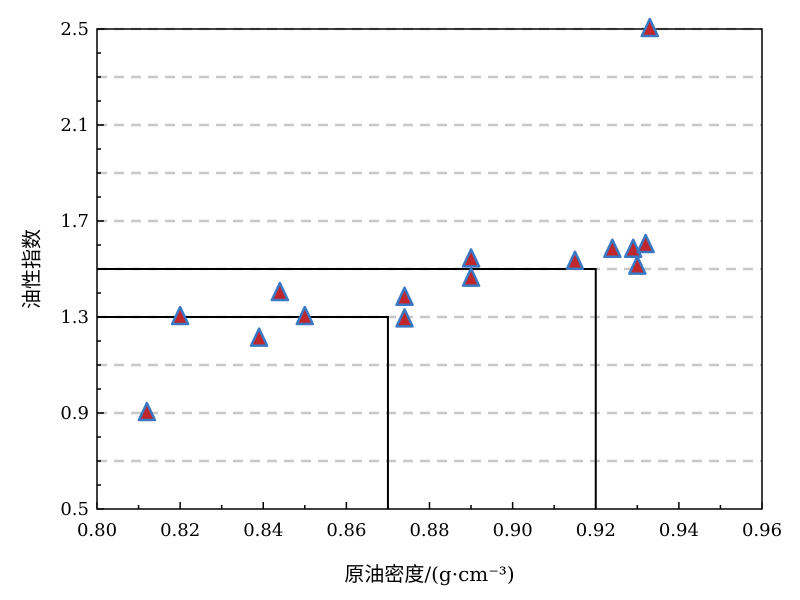  Describe the element at coordinates (74, 509) in the screenshot. I see `y-tick-label: 0.5` at that location.